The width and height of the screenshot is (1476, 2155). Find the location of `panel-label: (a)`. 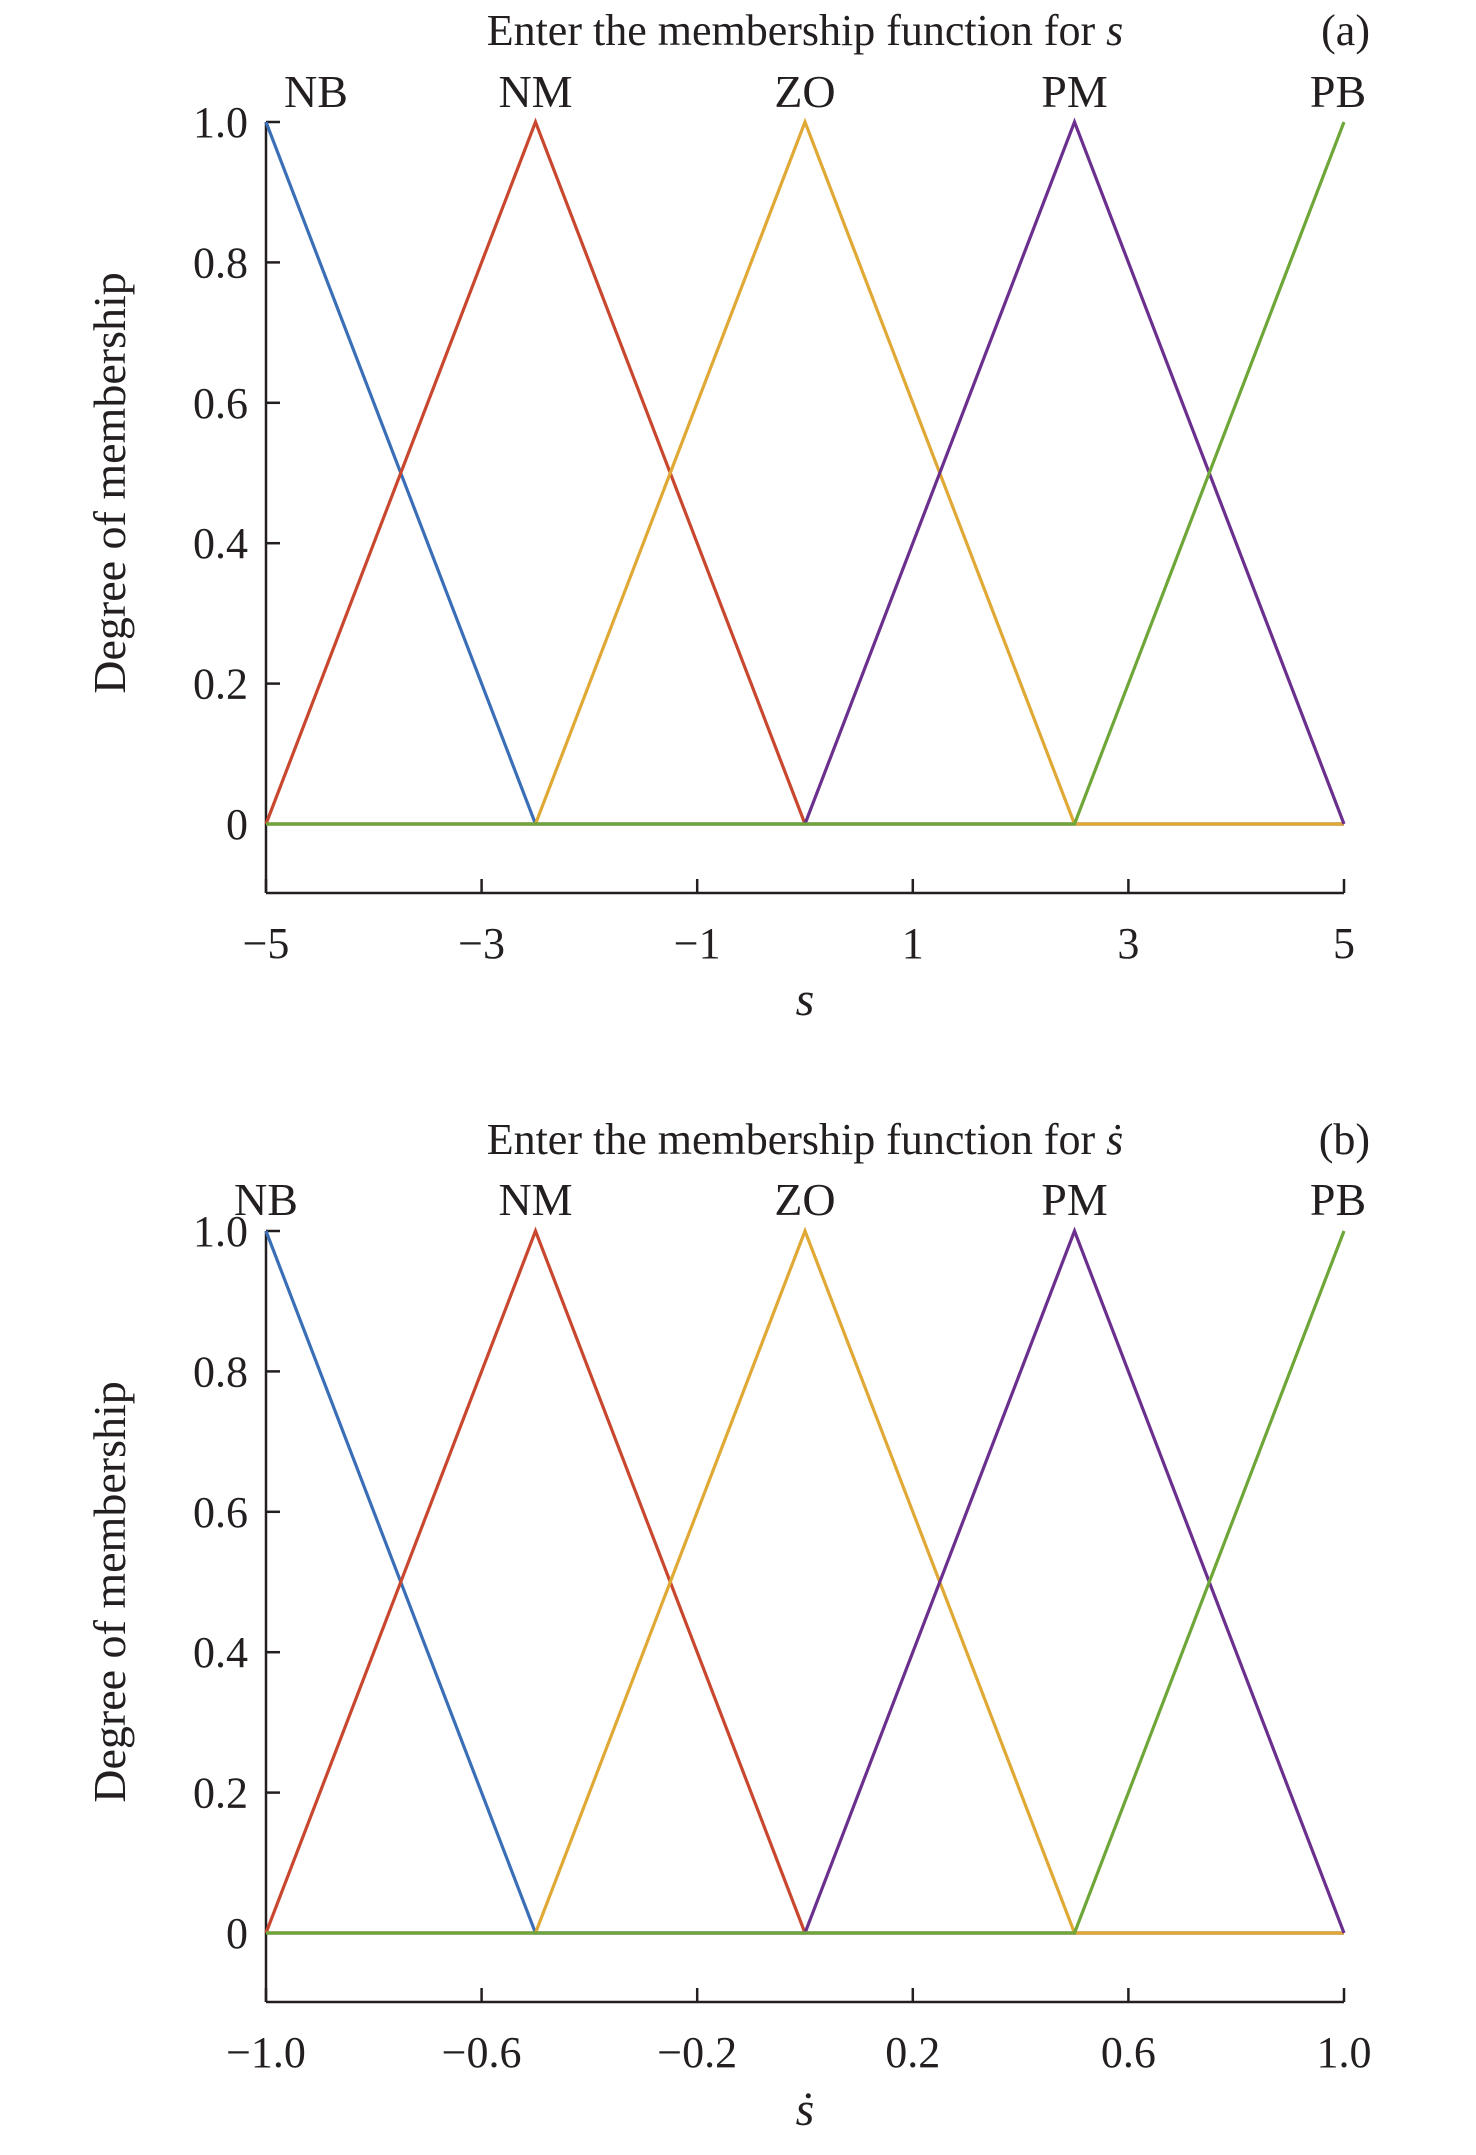

panel-label: (a) is located at coordinates (1345, 30).